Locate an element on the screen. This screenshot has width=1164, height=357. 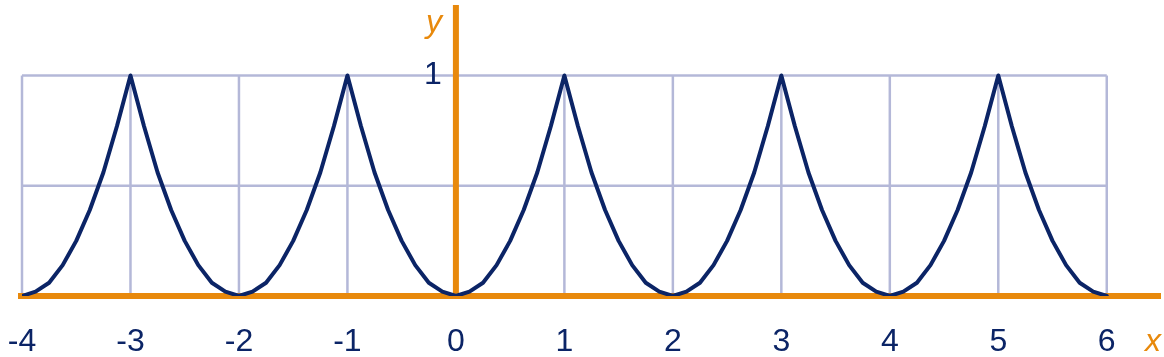
x-tick-label: -2 is located at coordinates (239, 339).